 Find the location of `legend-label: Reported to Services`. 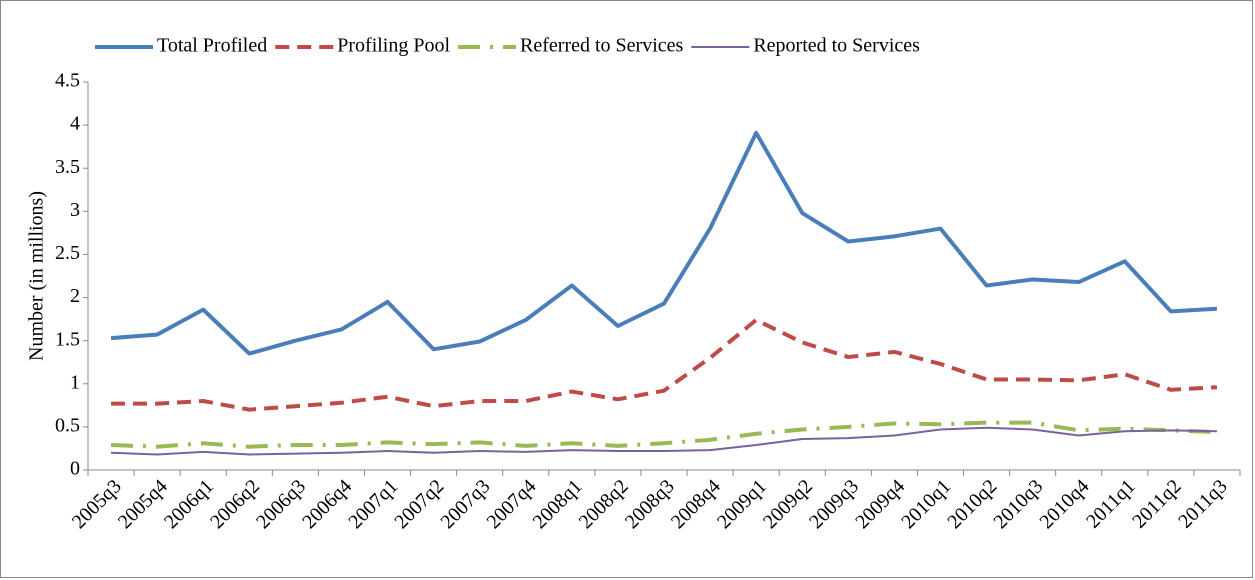

legend-label: Reported to Services is located at coordinates (836, 46).